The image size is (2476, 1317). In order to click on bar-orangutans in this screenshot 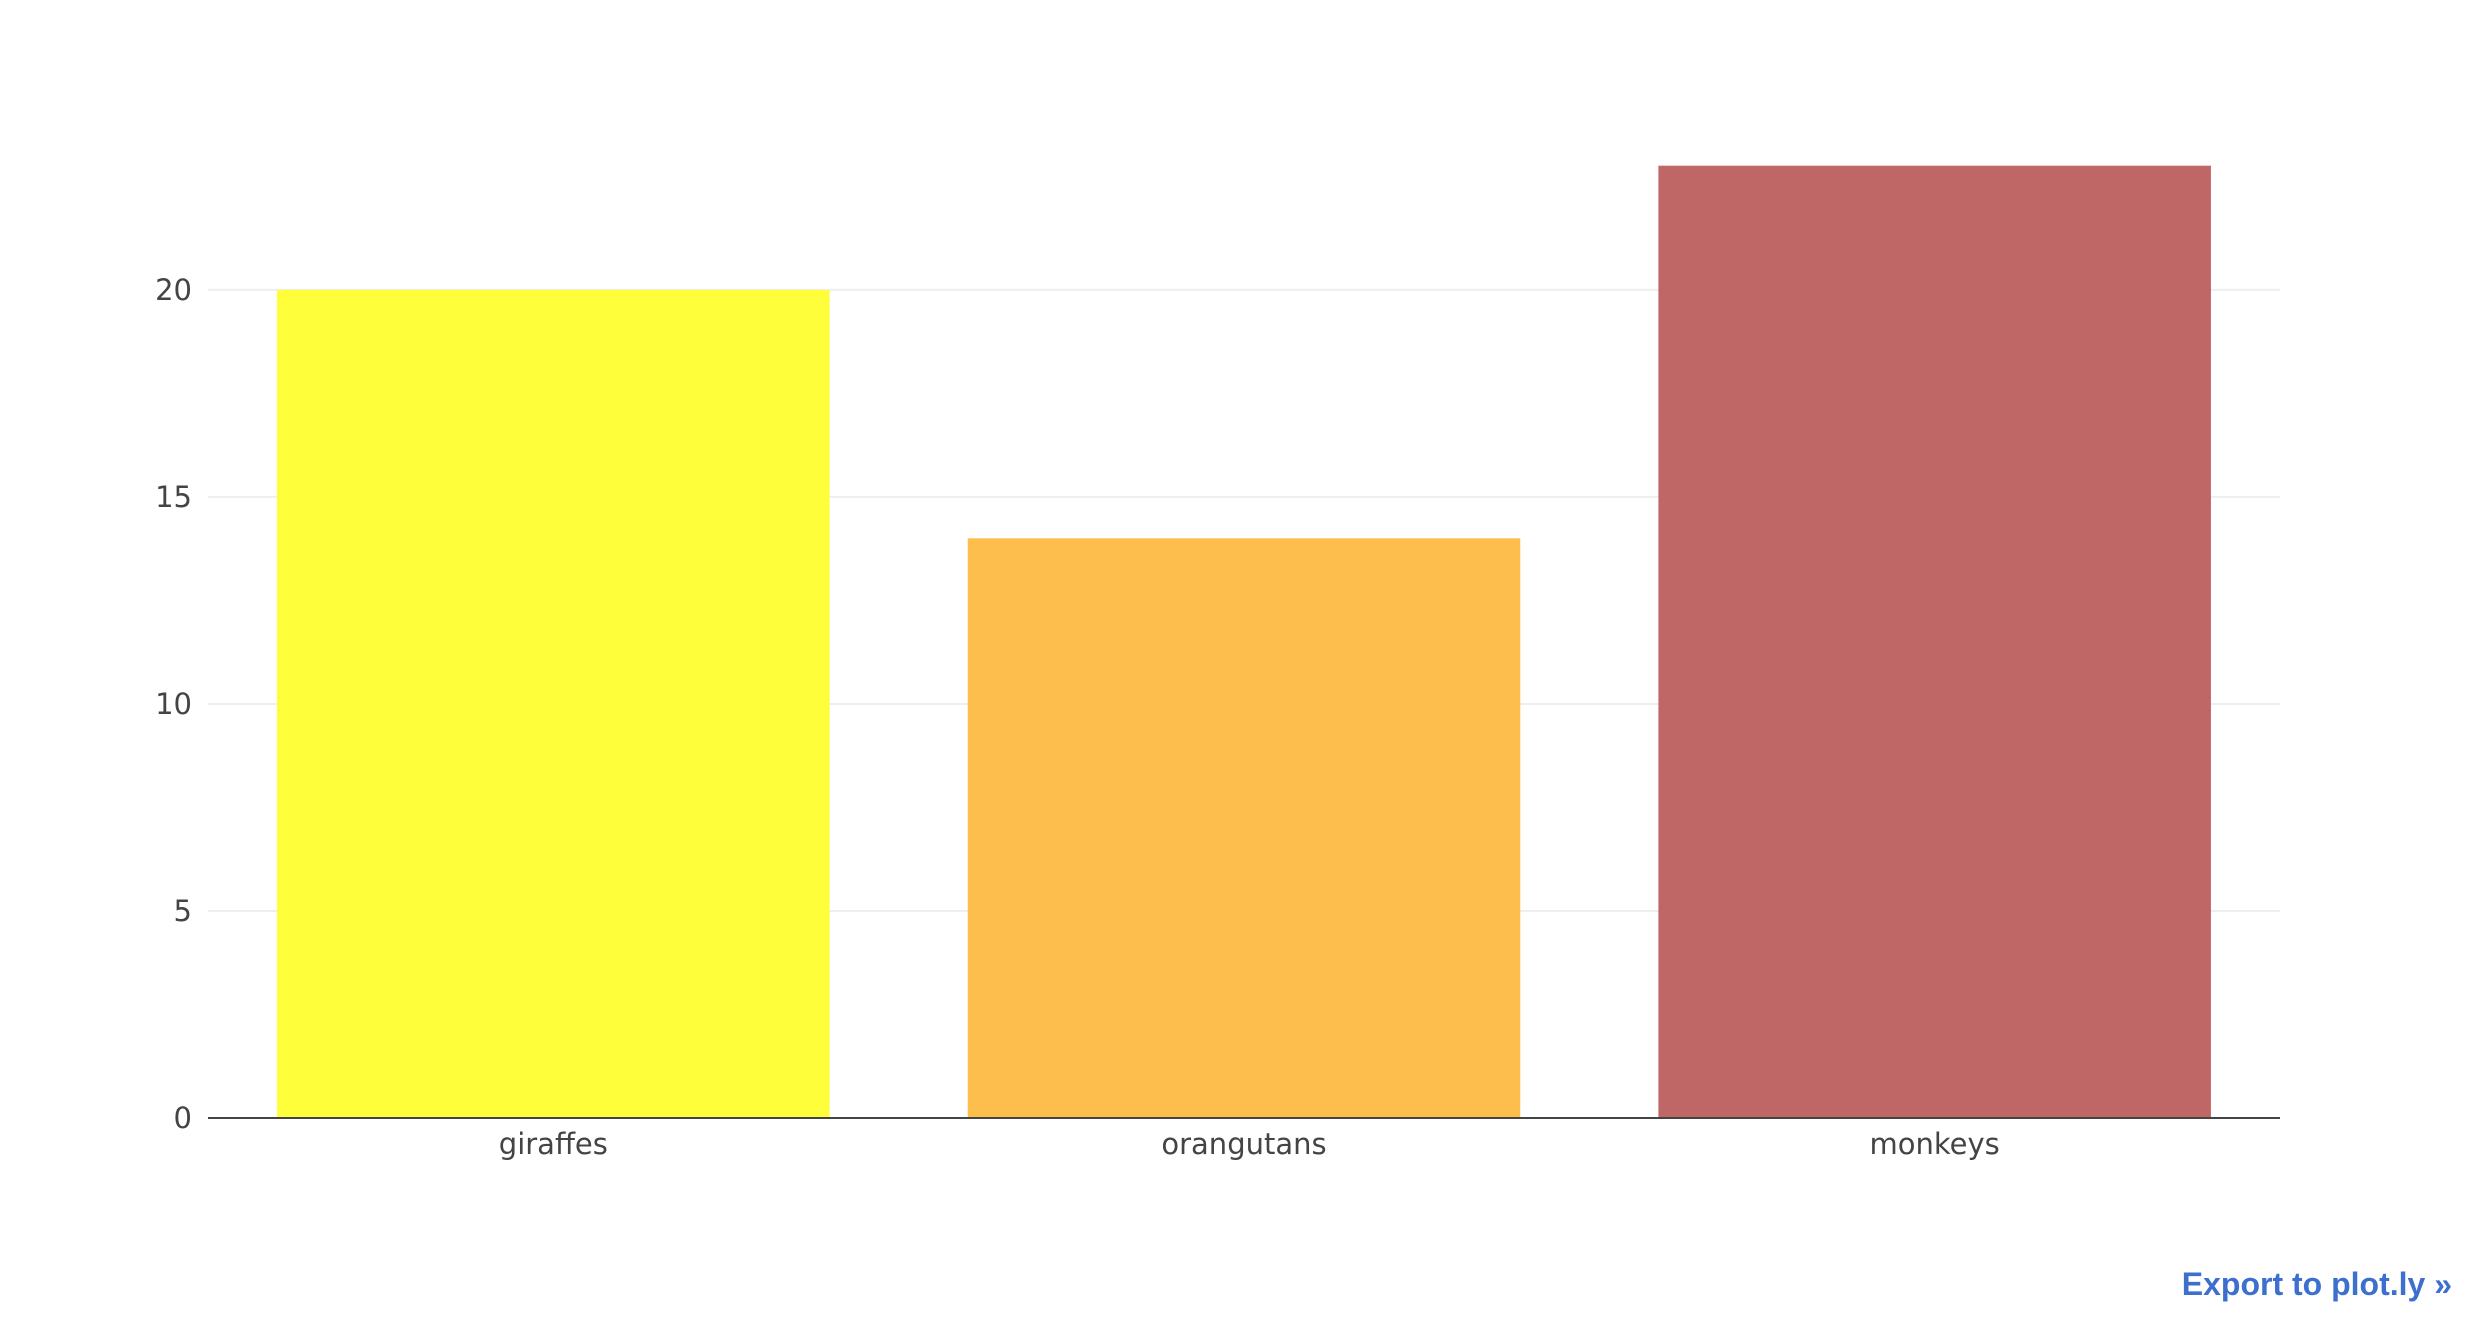, I will do `click(1244, 828)`.